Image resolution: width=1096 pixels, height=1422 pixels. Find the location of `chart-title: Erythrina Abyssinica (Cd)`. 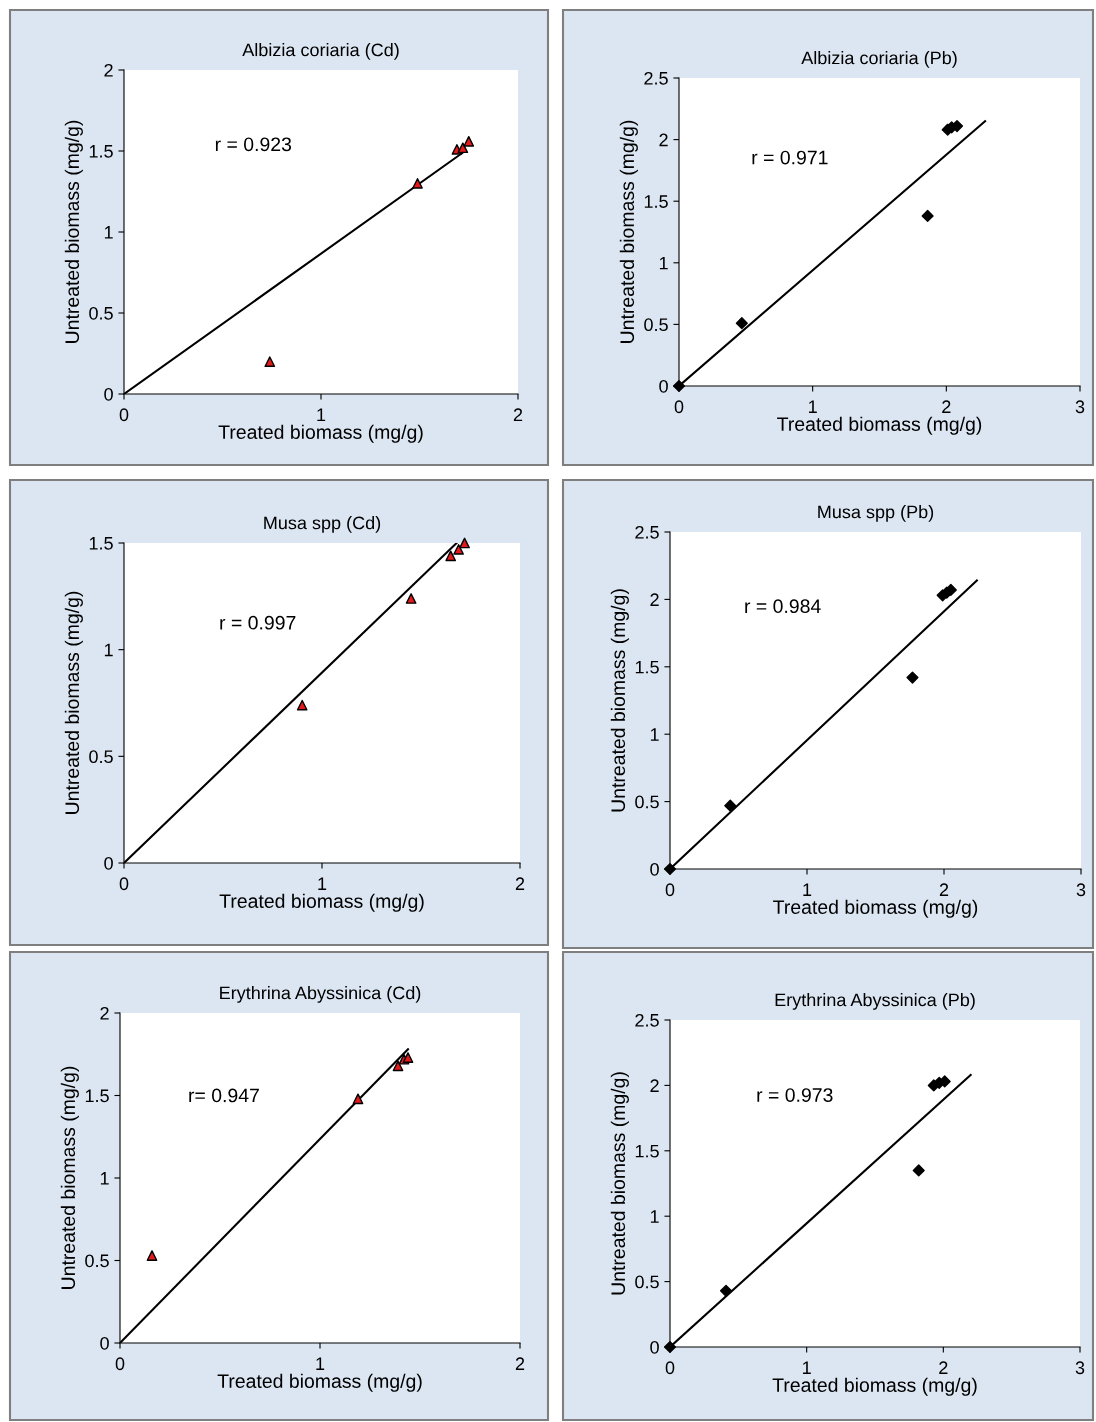

chart-title: Erythrina Abyssinica (Cd) is located at coordinates (320, 994).